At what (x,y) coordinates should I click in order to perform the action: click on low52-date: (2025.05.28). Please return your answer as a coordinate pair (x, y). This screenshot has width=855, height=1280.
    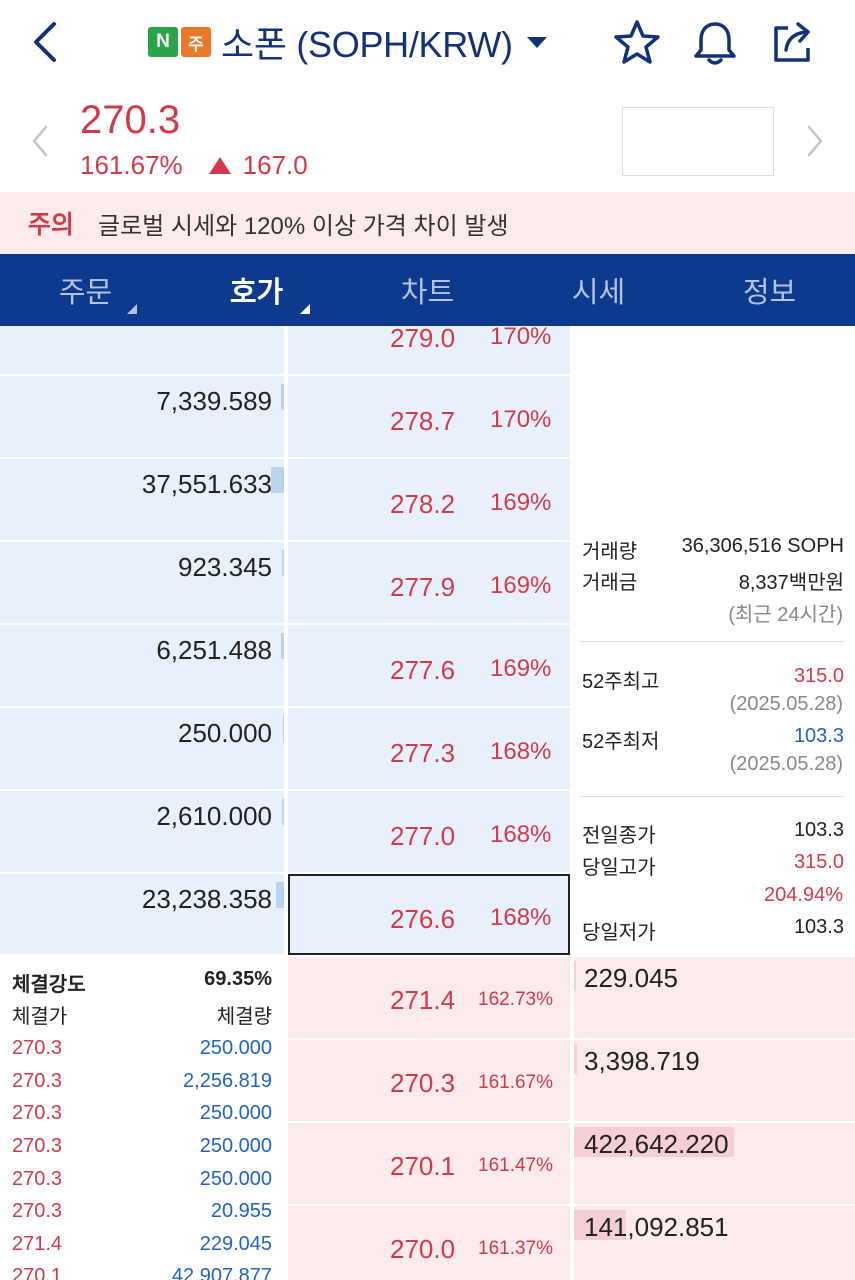
    Looking at the image, I should click on (786, 764).